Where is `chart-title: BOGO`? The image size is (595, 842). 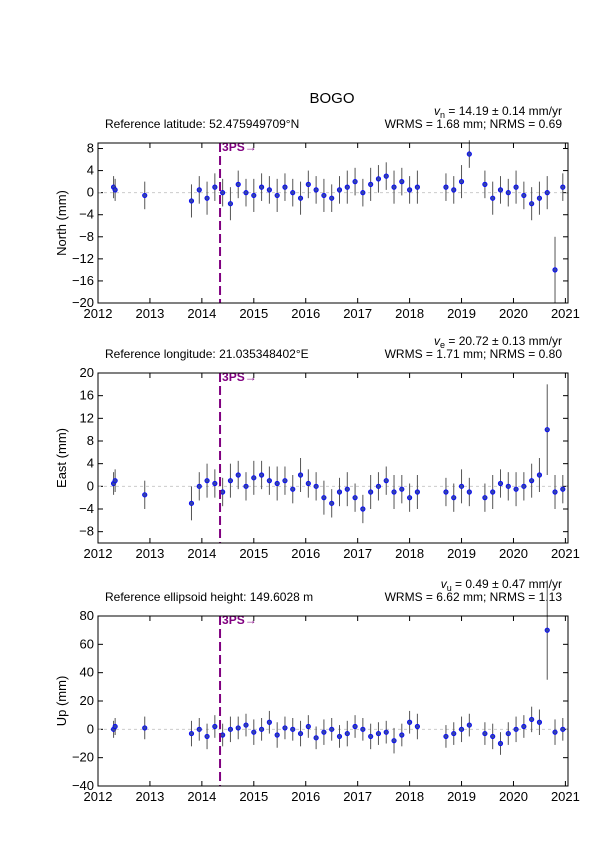 chart-title: BOGO is located at coordinates (331, 98).